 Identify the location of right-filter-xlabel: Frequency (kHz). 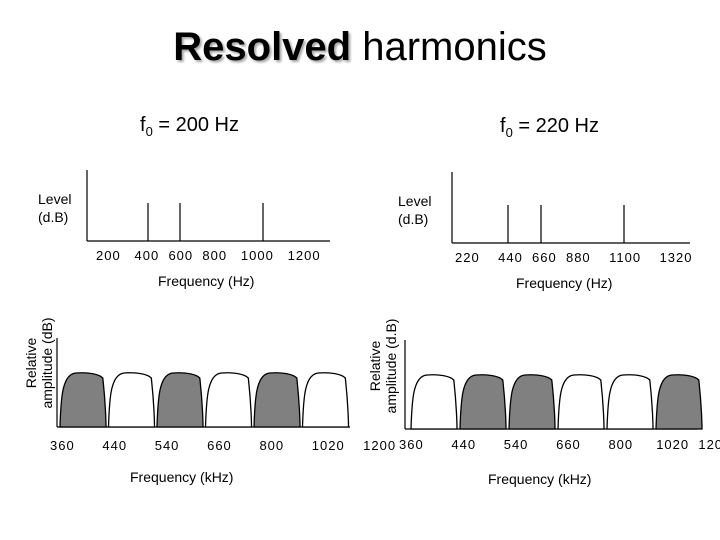
(540, 479).